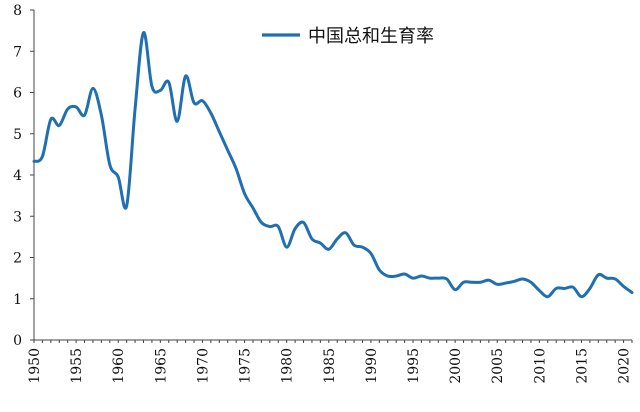 This screenshot has width=640, height=412. Describe the element at coordinates (17, 94) in the screenshot. I see `y-tick-label: 6` at that location.